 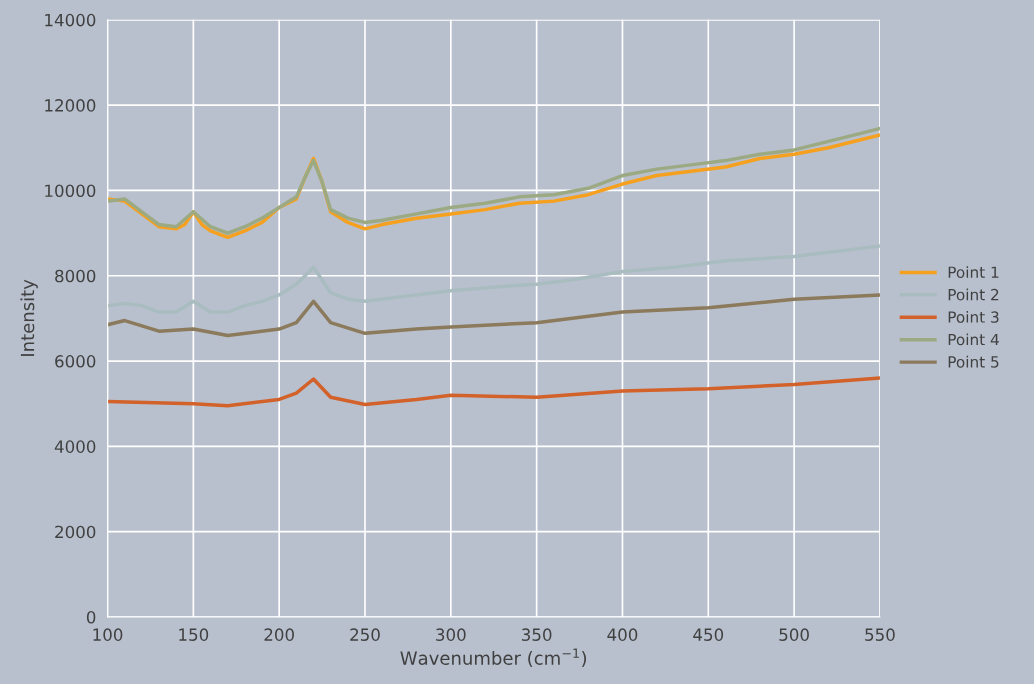 I want to click on x-tick-label: 300, so click(x=451, y=634).